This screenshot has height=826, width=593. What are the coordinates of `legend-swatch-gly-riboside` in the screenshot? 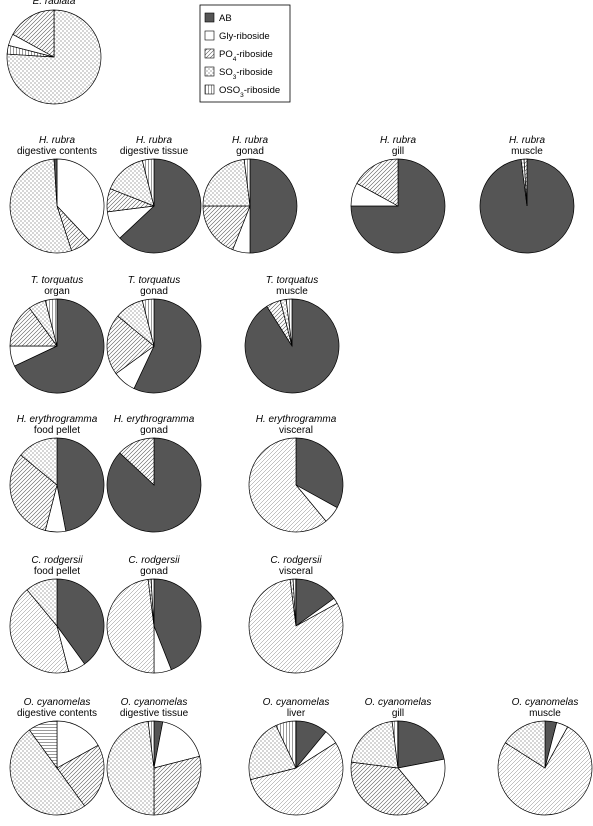 It's located at (209, 35).